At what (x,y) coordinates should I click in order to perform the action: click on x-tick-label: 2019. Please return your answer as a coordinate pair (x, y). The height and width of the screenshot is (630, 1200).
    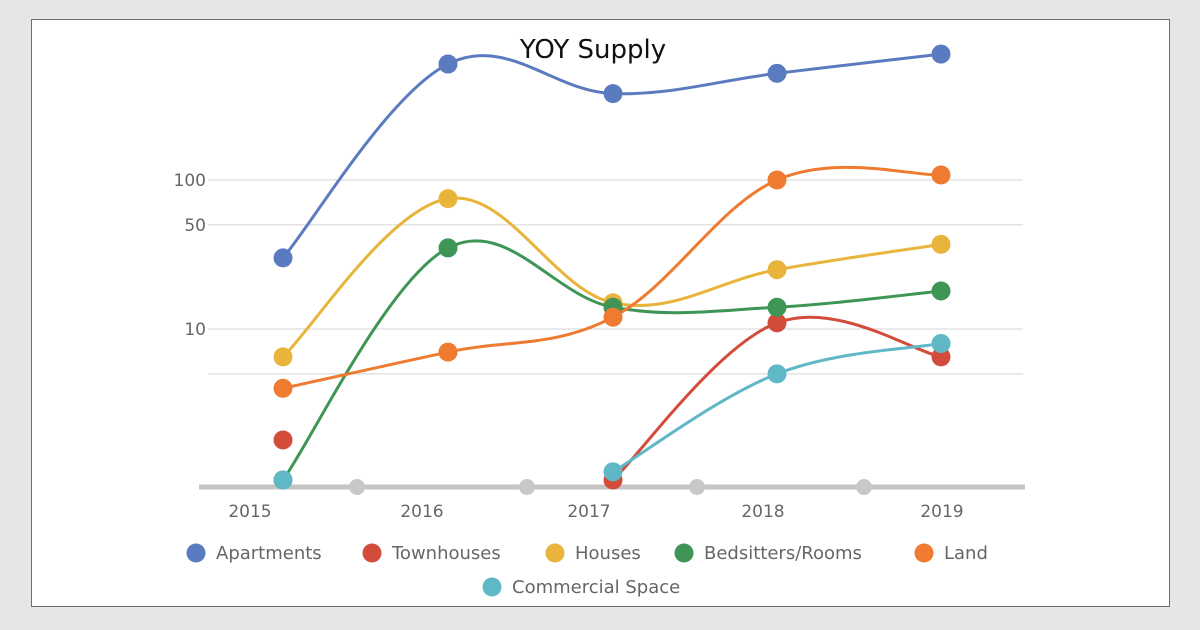
    Looking at the image, I should click on (941, 512).